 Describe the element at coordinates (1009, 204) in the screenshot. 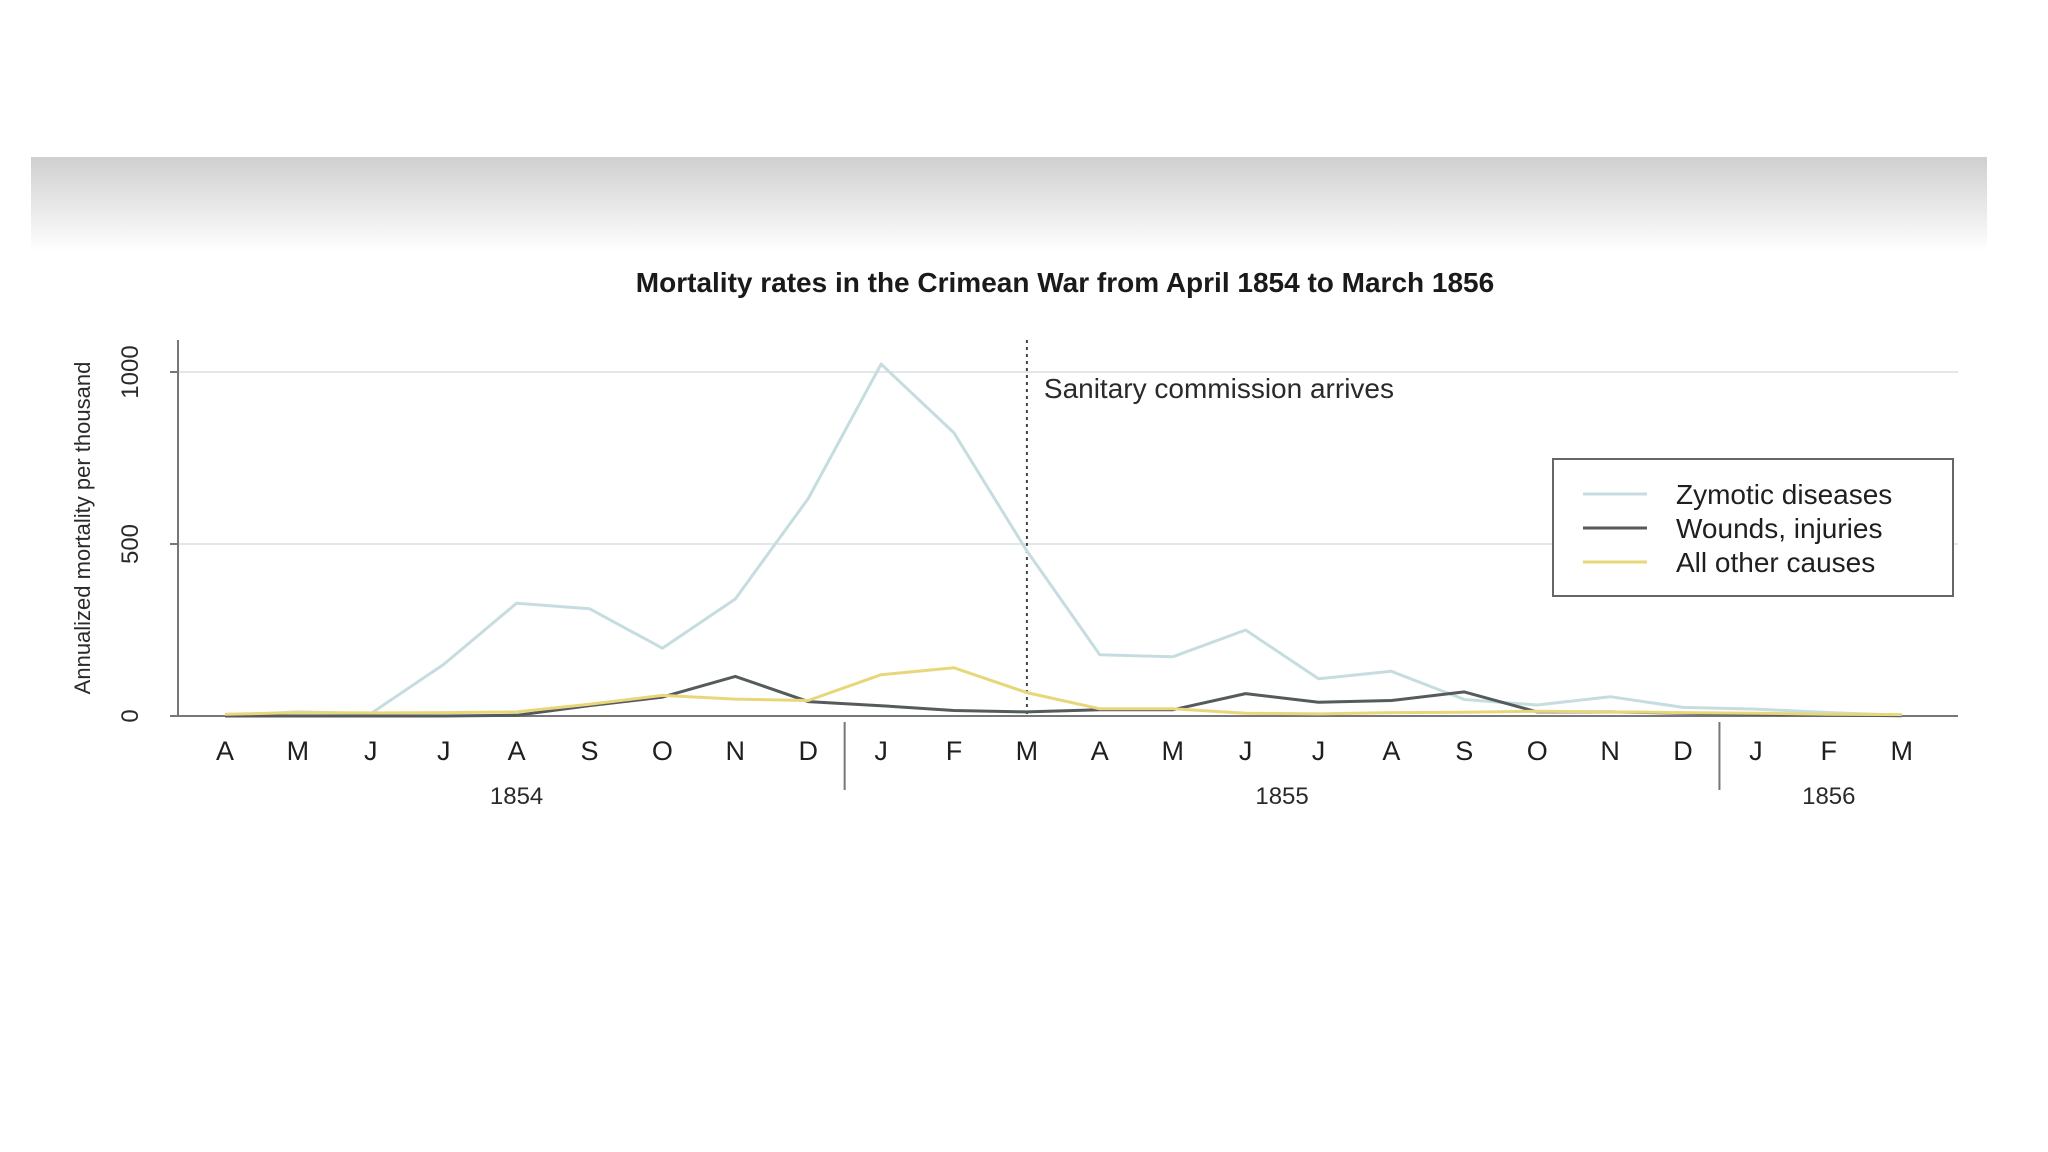

I see `slide-header-band` at that location.